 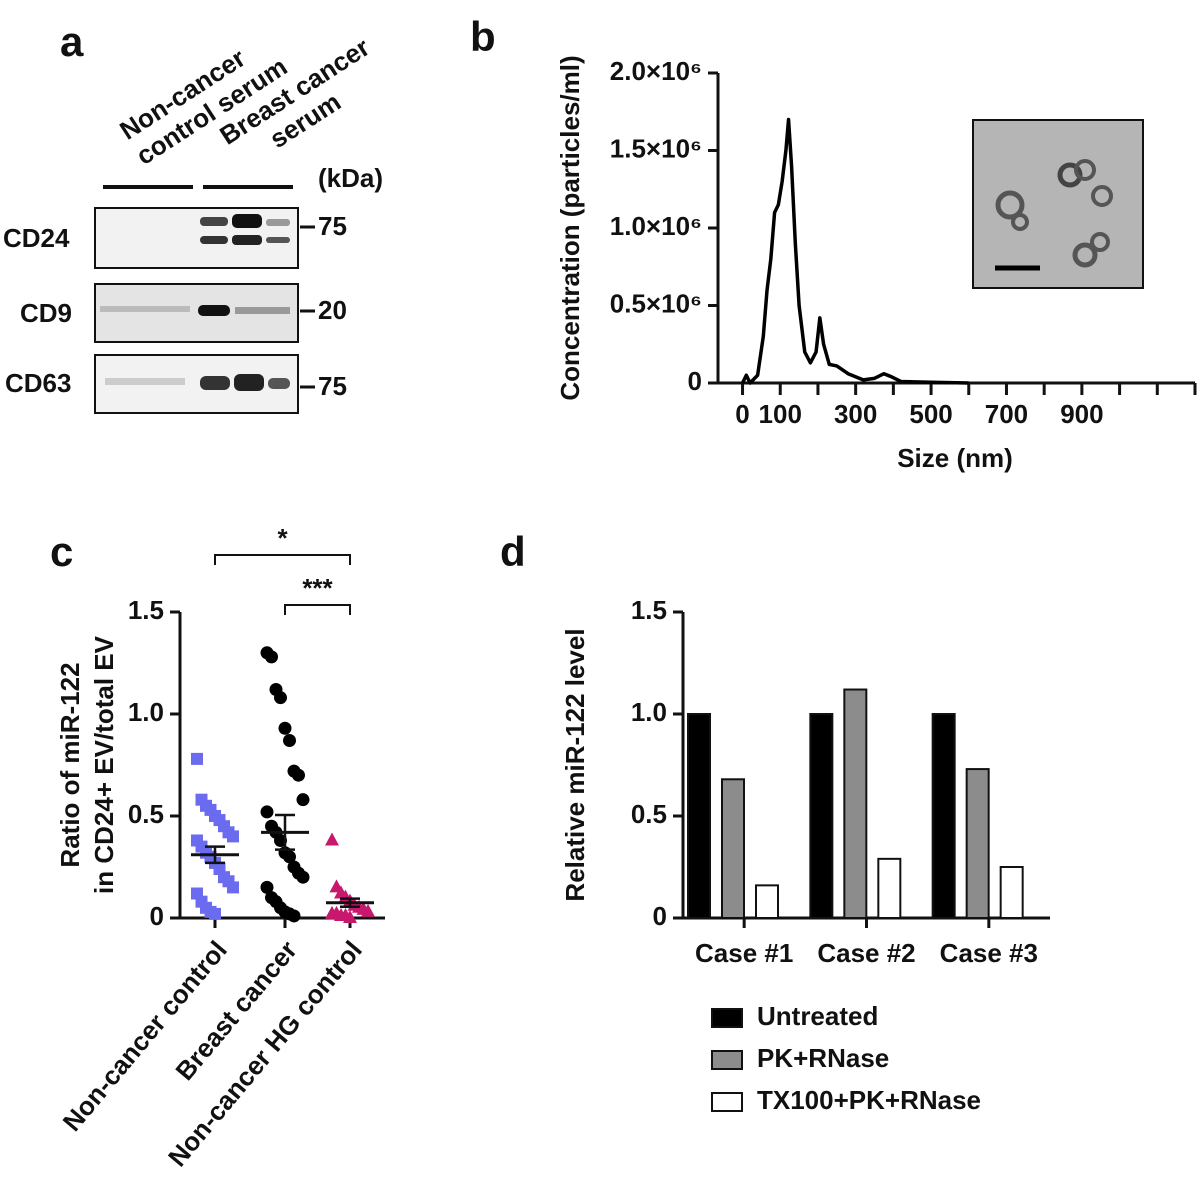 What do you see at coordinates (196, 310) in the screenshot?
I see `blot-images` at bounding box center [196, 310].